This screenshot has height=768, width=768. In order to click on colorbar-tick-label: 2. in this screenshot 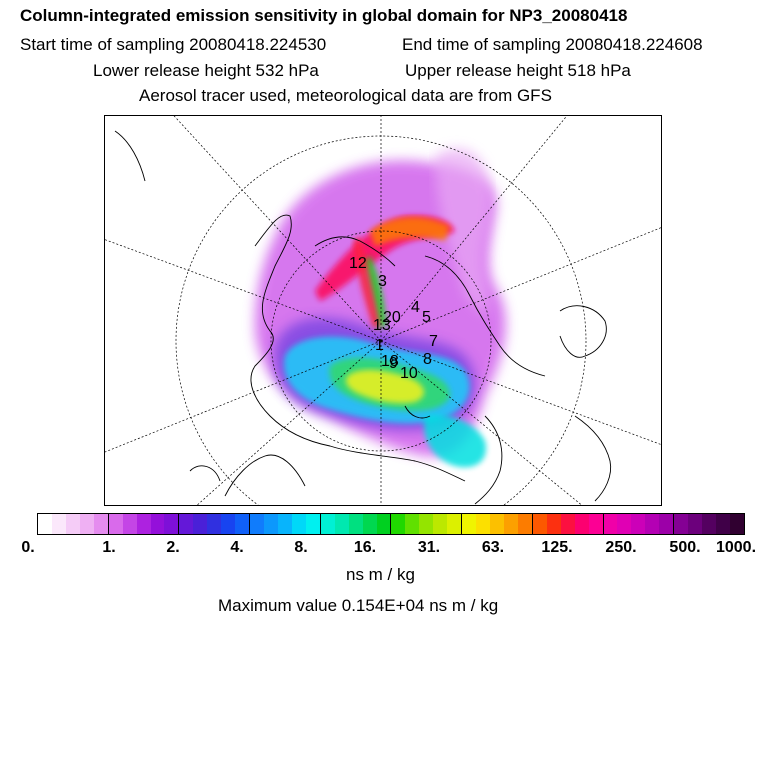, I will do `click(173, 547)`.